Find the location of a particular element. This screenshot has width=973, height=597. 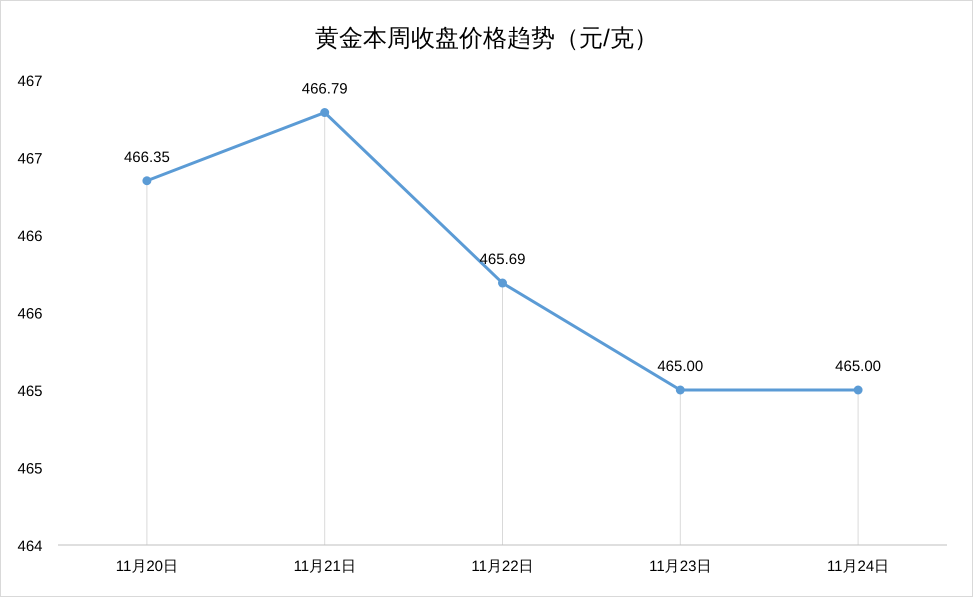

x-tick-label: 11月21日 is located at coordinates (325, 566).